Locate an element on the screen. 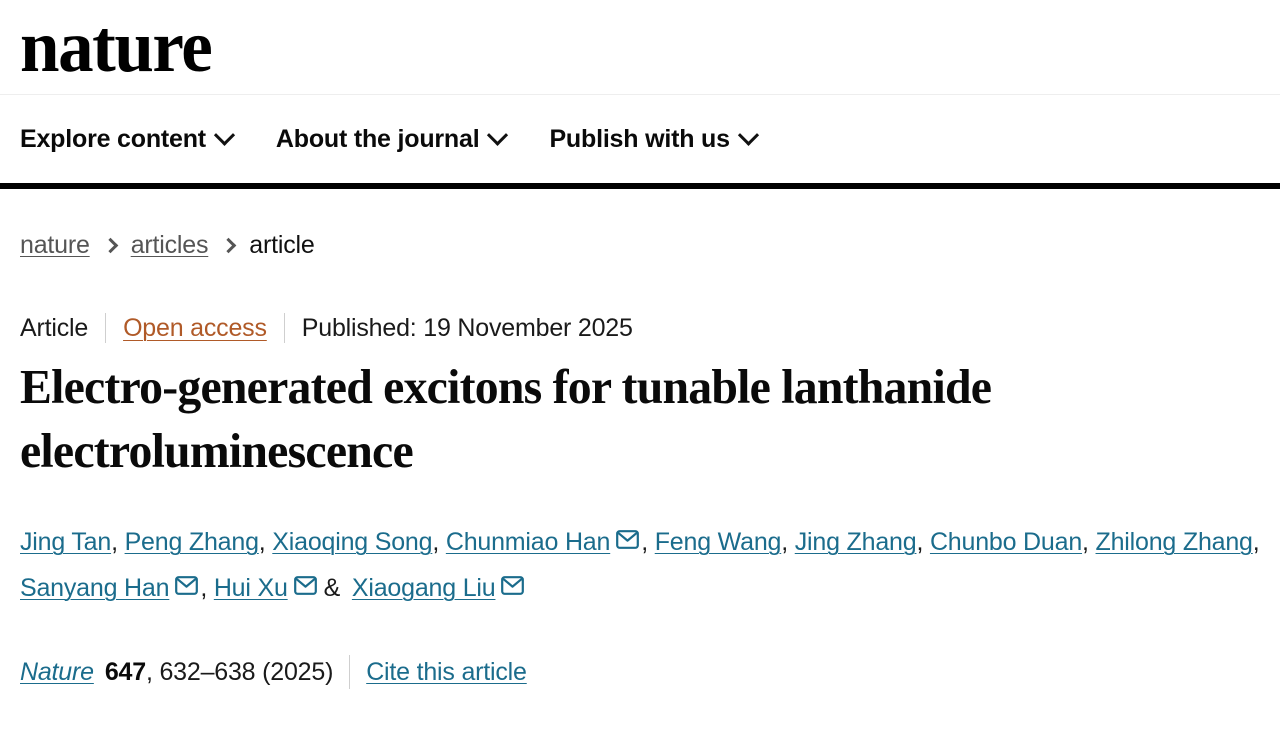 The height and width of the screenshot is (752, 1280). breadcrumb: nature articles article is located at coordinates (640, 245).